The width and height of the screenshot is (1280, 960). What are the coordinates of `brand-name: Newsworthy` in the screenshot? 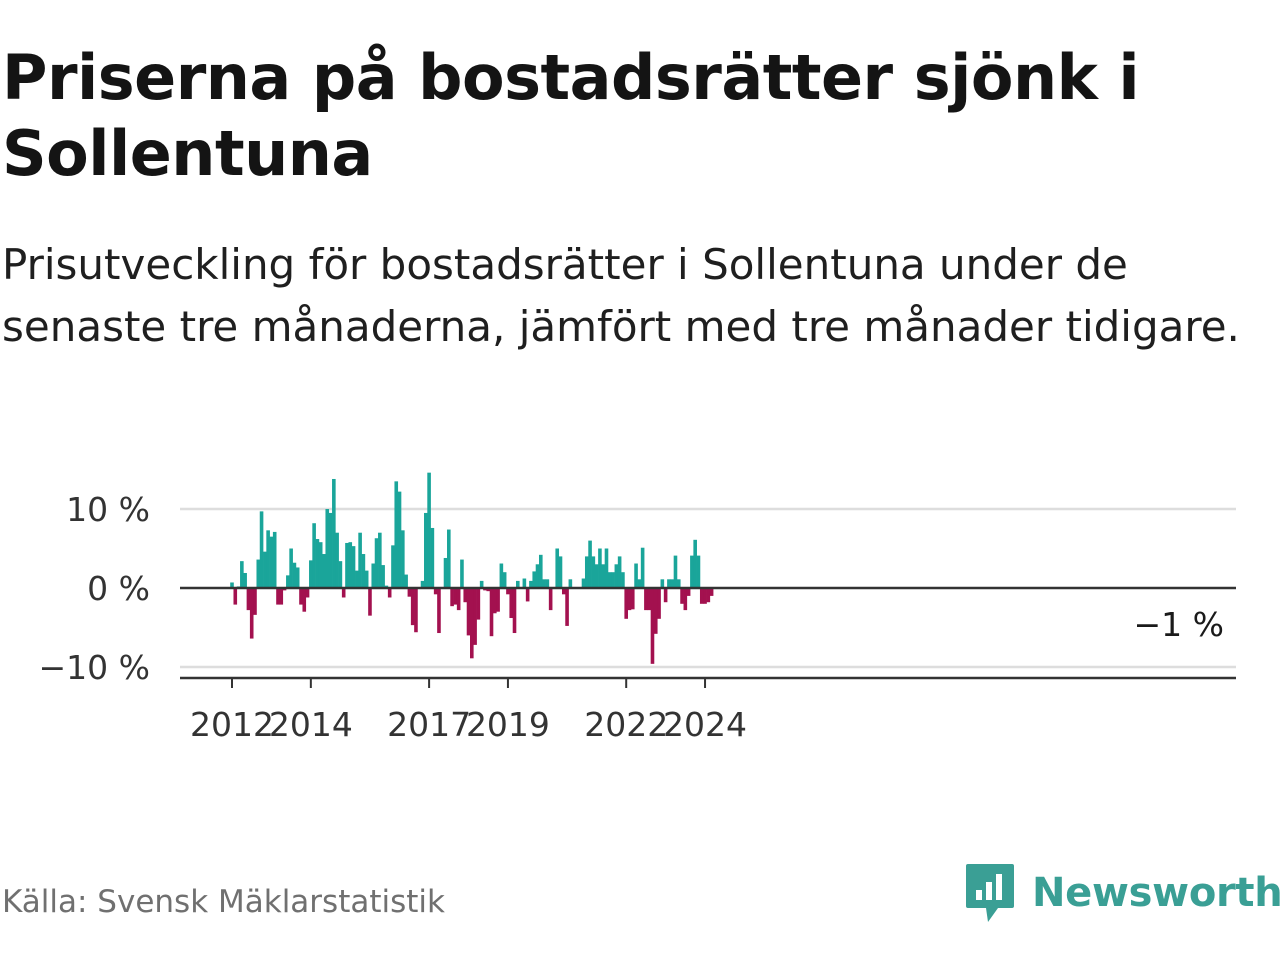 It's located at (1156, 893).